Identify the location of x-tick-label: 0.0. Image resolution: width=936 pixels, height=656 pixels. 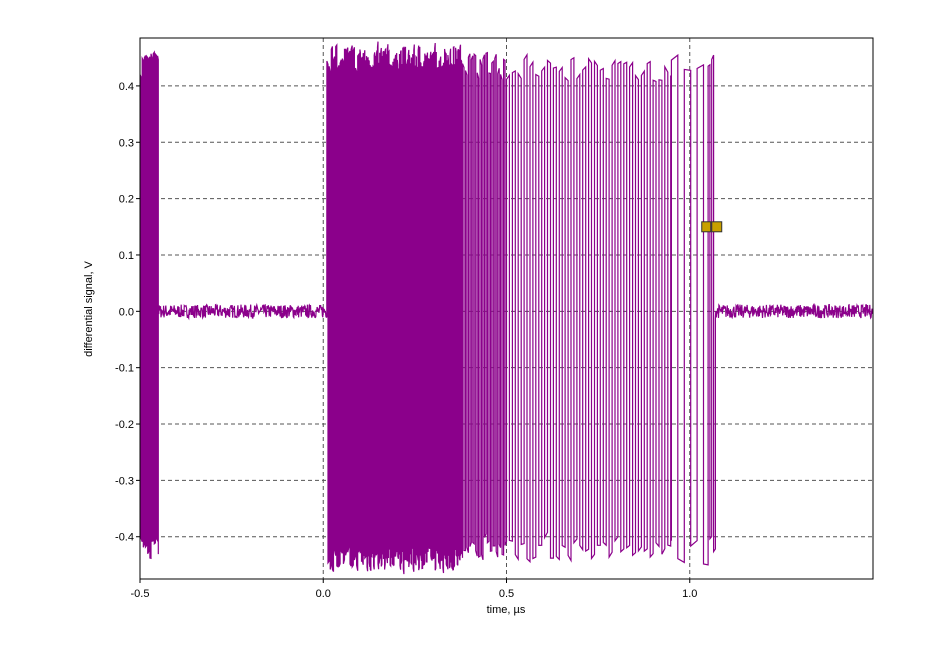
(323, 594).